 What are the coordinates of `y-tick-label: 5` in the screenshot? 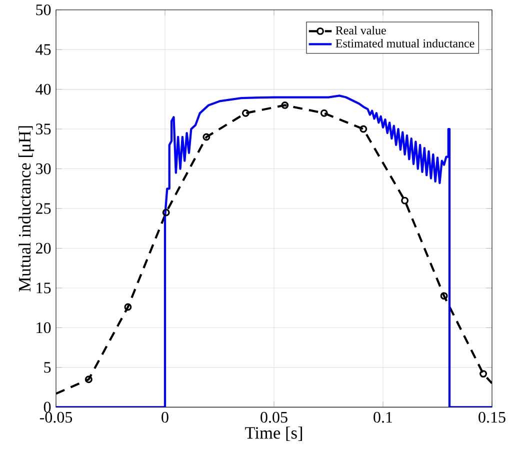 It's located at (47, 367).